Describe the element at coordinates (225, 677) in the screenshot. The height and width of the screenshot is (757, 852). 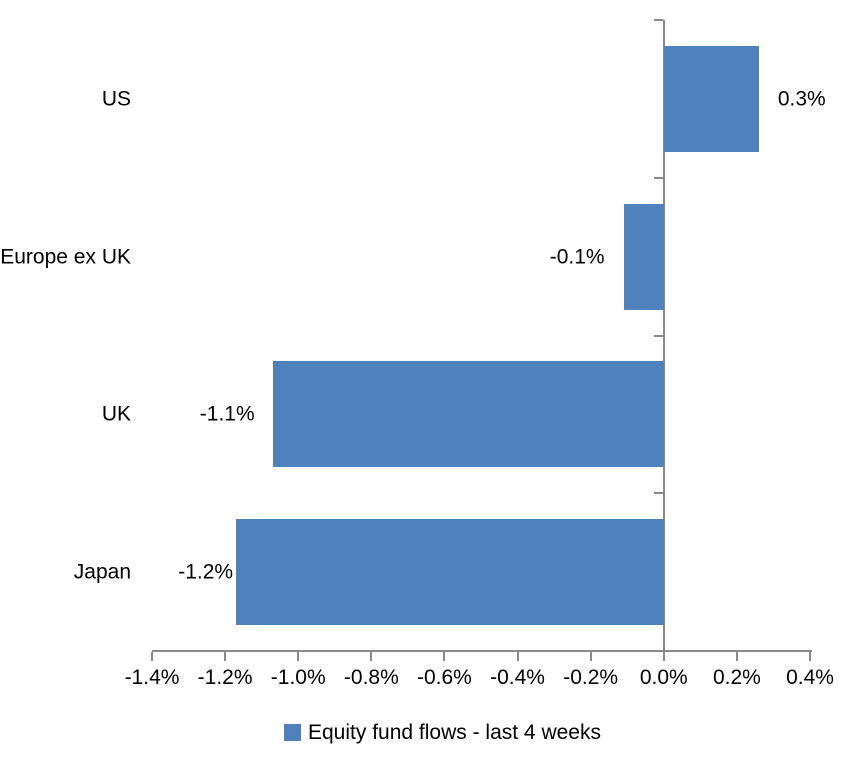
I see `x-tick-label: -1.2%` at that location.